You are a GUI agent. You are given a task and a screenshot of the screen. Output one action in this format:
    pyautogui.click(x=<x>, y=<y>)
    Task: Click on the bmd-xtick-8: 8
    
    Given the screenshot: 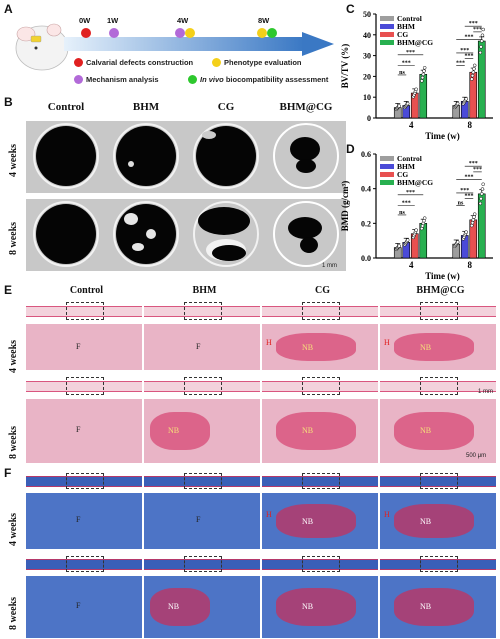 What is the action you would take?
    pyautogui.click(x=470, y=265)
    